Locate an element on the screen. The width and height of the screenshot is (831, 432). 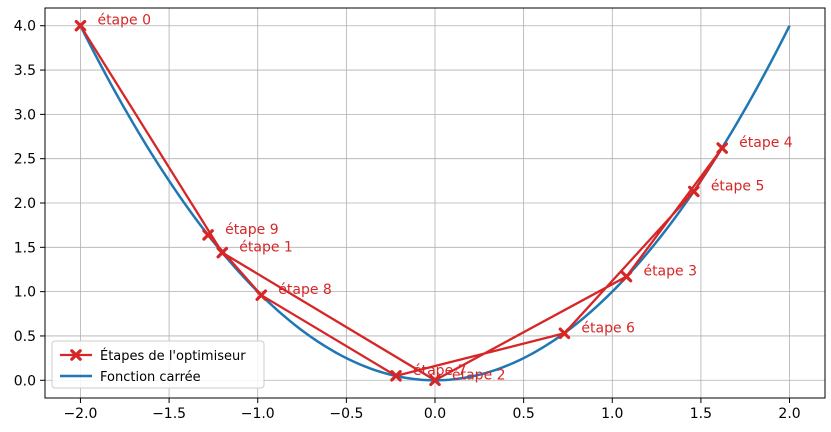
y-tick-label: 3.5 is located at coordinates (25, 71).